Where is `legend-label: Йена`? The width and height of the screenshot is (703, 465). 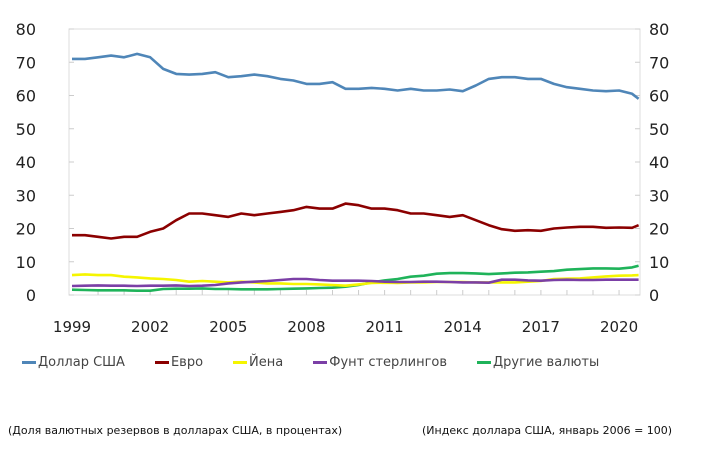
legend-label: Йена is located at coordinates (266, 362).